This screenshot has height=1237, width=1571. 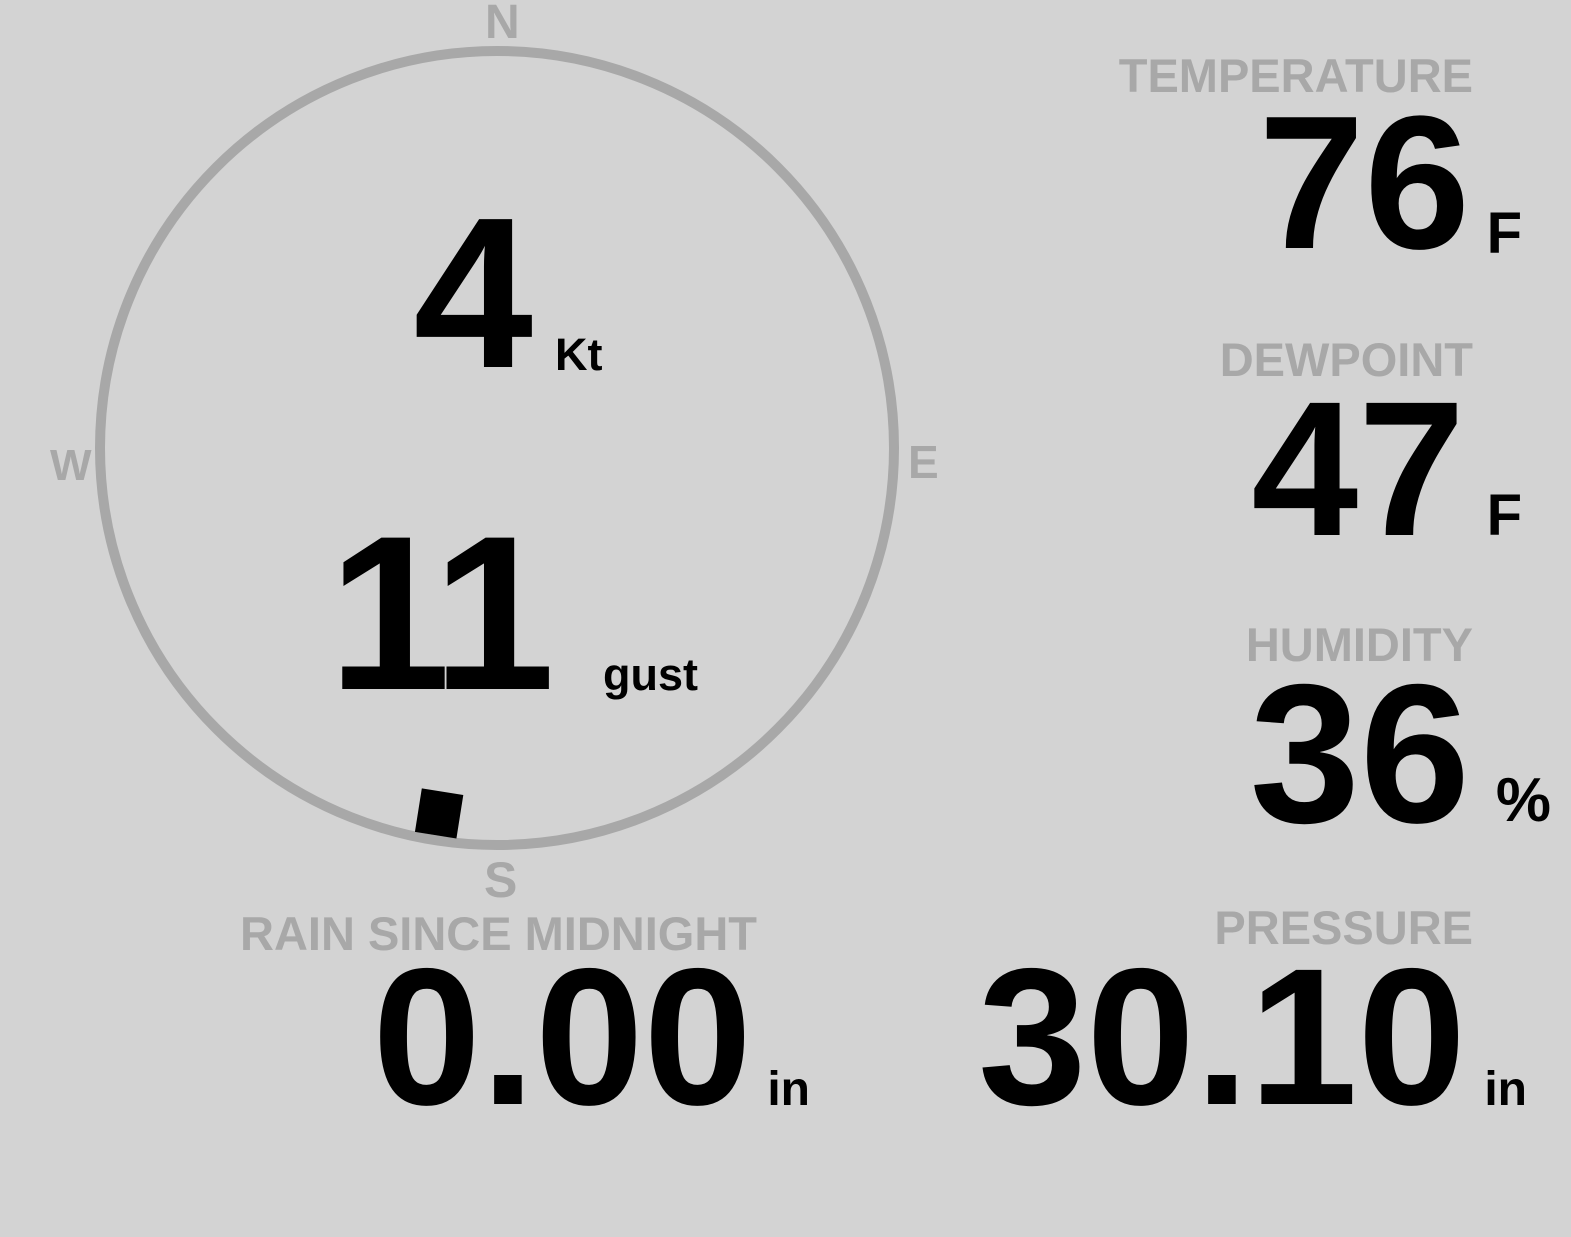 What do you see at coordinates (1364, 183) in the screenshot?
I see `temperature-value: 76` at bounding box center [1364, 183].